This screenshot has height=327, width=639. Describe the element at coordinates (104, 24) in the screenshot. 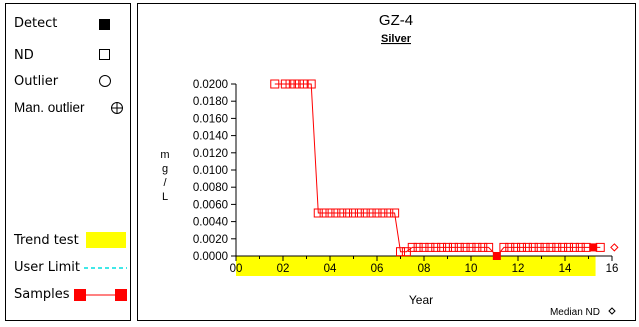

I see `detect-filled-square-icon` at that location.